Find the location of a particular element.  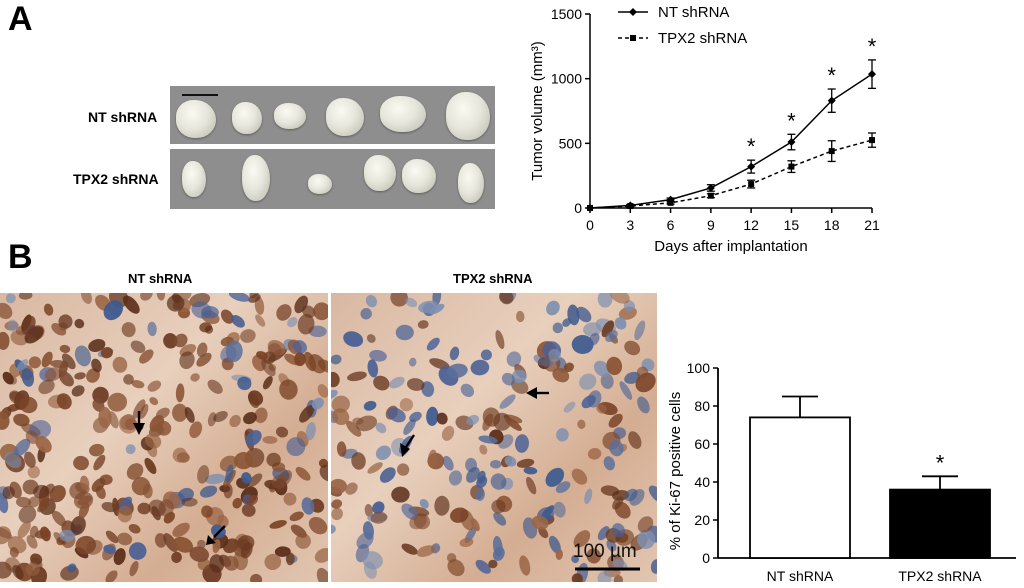

panel-b-letter: B is located at coordinates (20, 257).